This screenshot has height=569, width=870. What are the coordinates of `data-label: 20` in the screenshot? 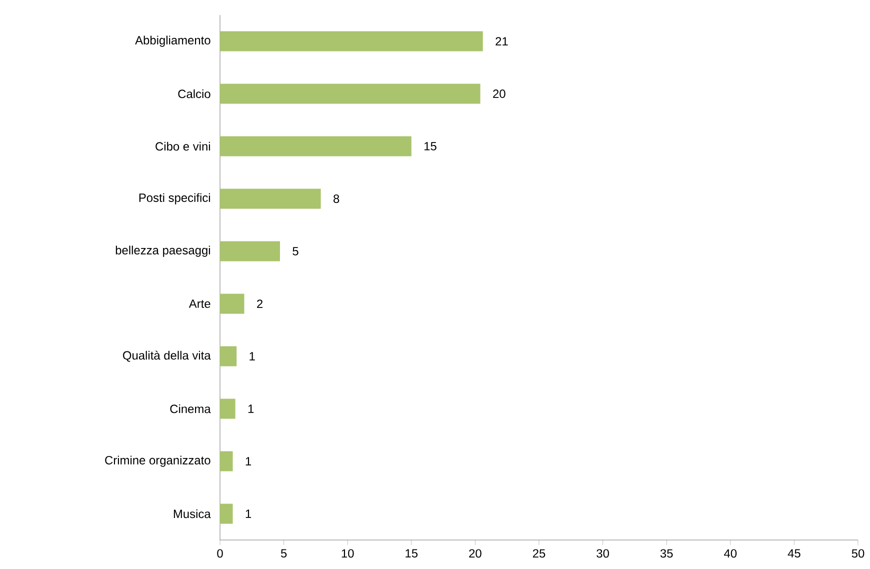 It's located at (499, 94).